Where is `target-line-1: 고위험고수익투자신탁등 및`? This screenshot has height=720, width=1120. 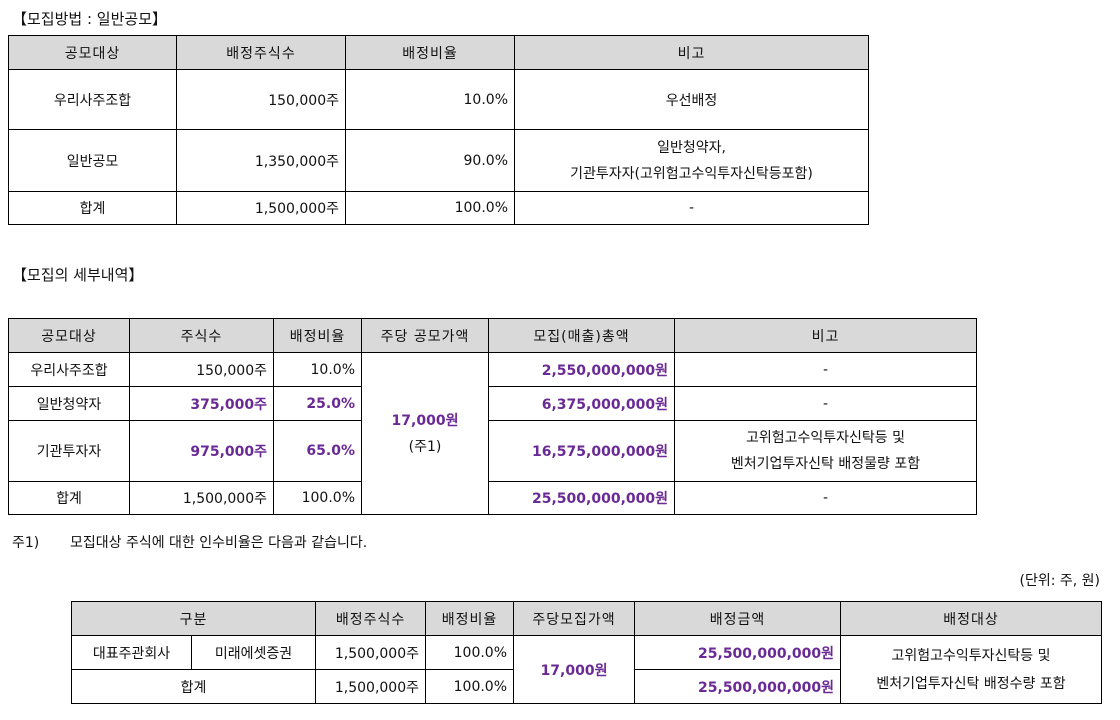
target-line-1: 고위험고수익투자신탁등 및 is located at coordinates (971, 655).